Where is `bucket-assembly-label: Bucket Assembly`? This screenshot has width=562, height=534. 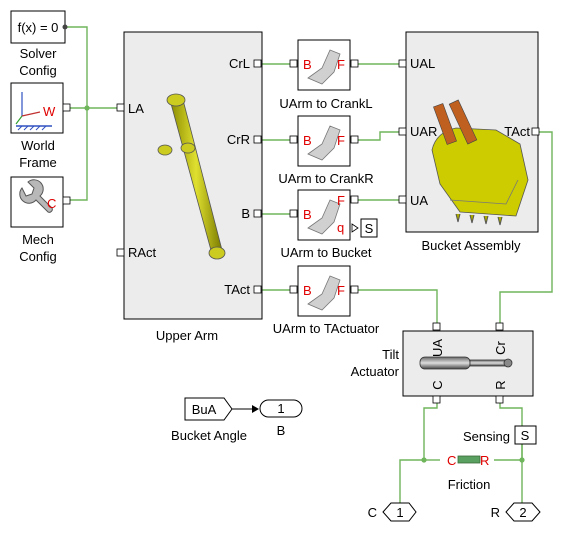
bucket-assembly-label: Bucket Assembly is located at coordinates (471, 245).